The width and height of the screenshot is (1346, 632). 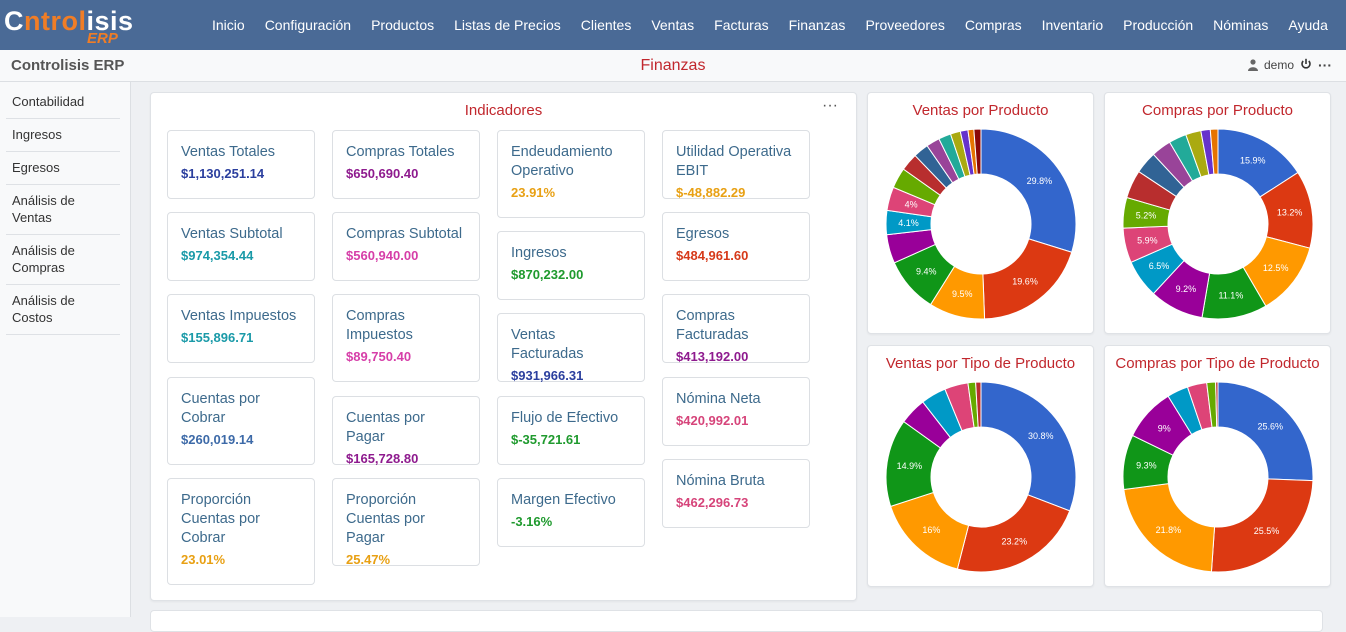 I want to click on indicator-value: $931,966.31, so click(x=547, y=375).